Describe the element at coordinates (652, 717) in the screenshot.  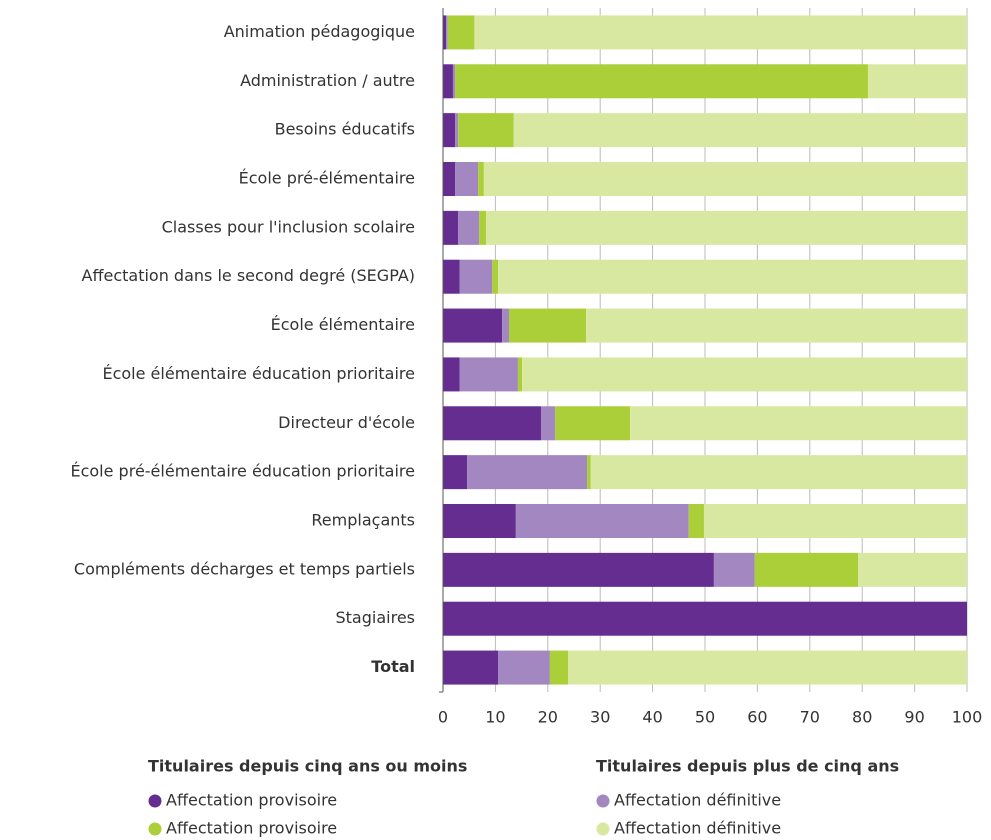
I see `x-tick-label: 40` at that location.